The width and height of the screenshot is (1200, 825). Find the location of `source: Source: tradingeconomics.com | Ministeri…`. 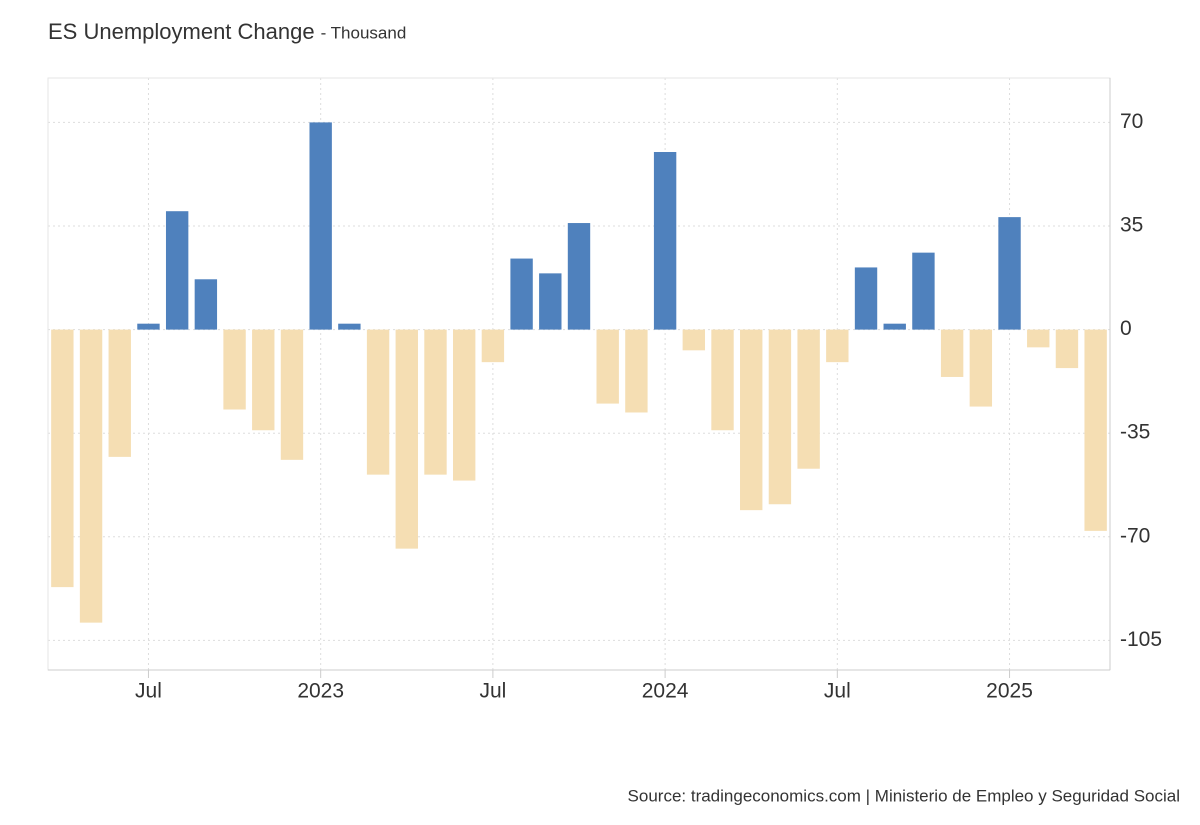

source: Source: tradingeconomics.com | Ministeri… is located at coordinates (904, 795).